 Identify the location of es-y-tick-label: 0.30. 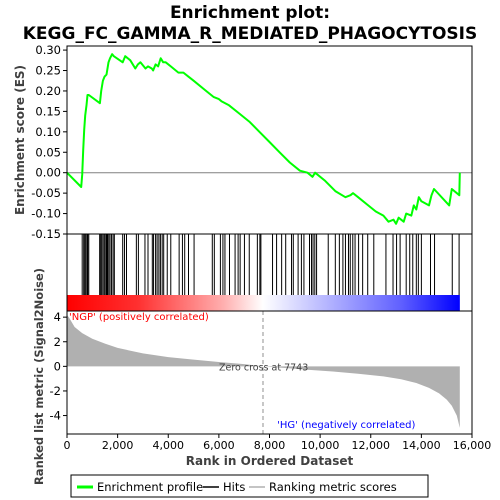
(48, 50).